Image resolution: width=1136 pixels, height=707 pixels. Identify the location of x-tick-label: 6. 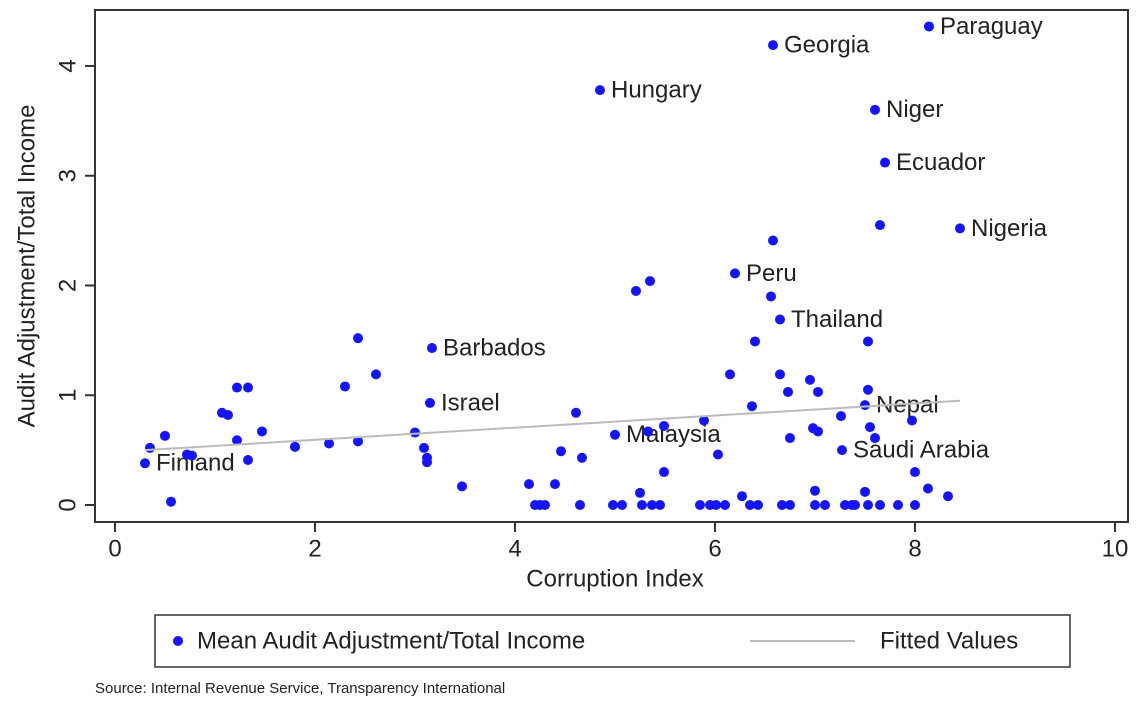
(714, 548).